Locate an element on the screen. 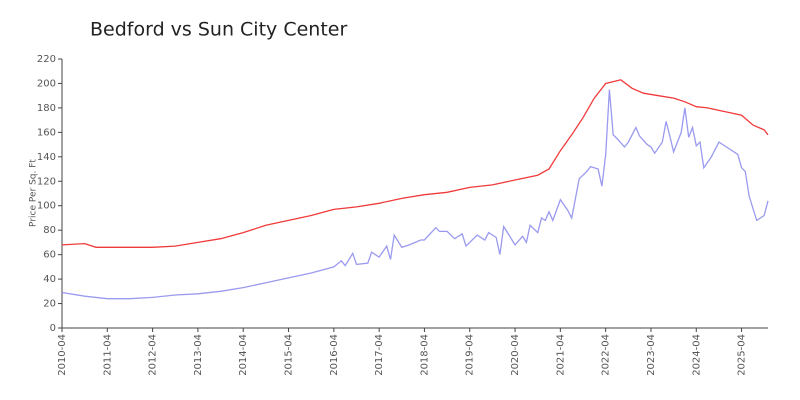 The width and height of the screenshot is (800, 400). y-tick-label: 120 is located at coordinates (46, 181).